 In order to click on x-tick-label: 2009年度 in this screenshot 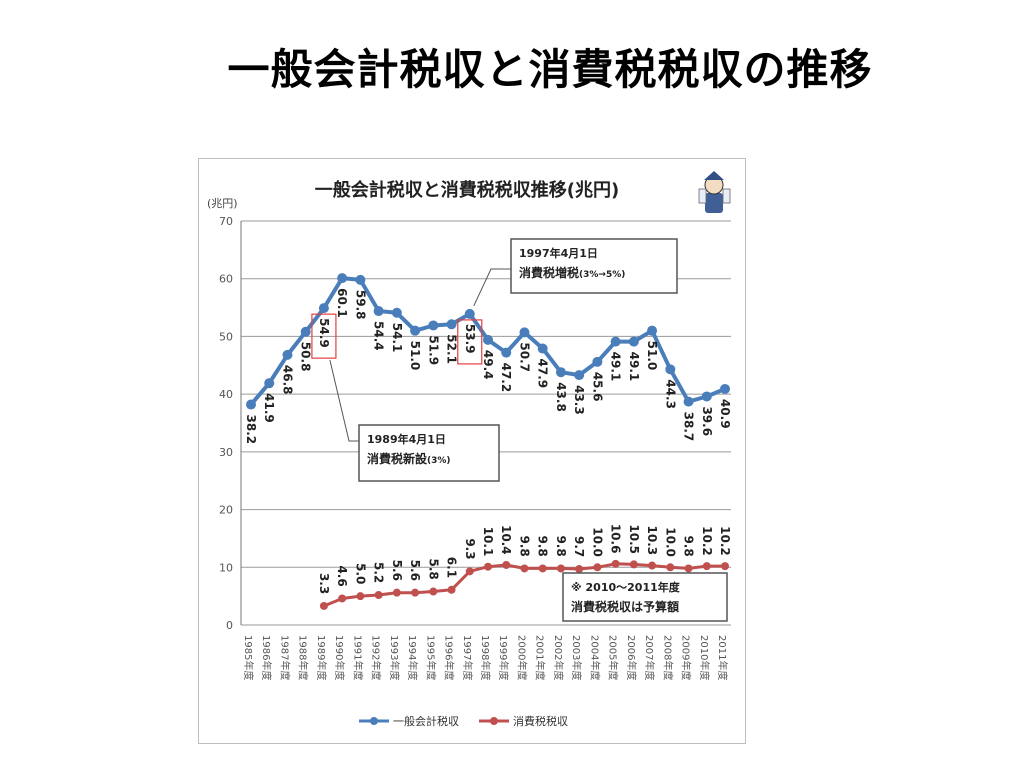, I will do `click(686, 657)`.